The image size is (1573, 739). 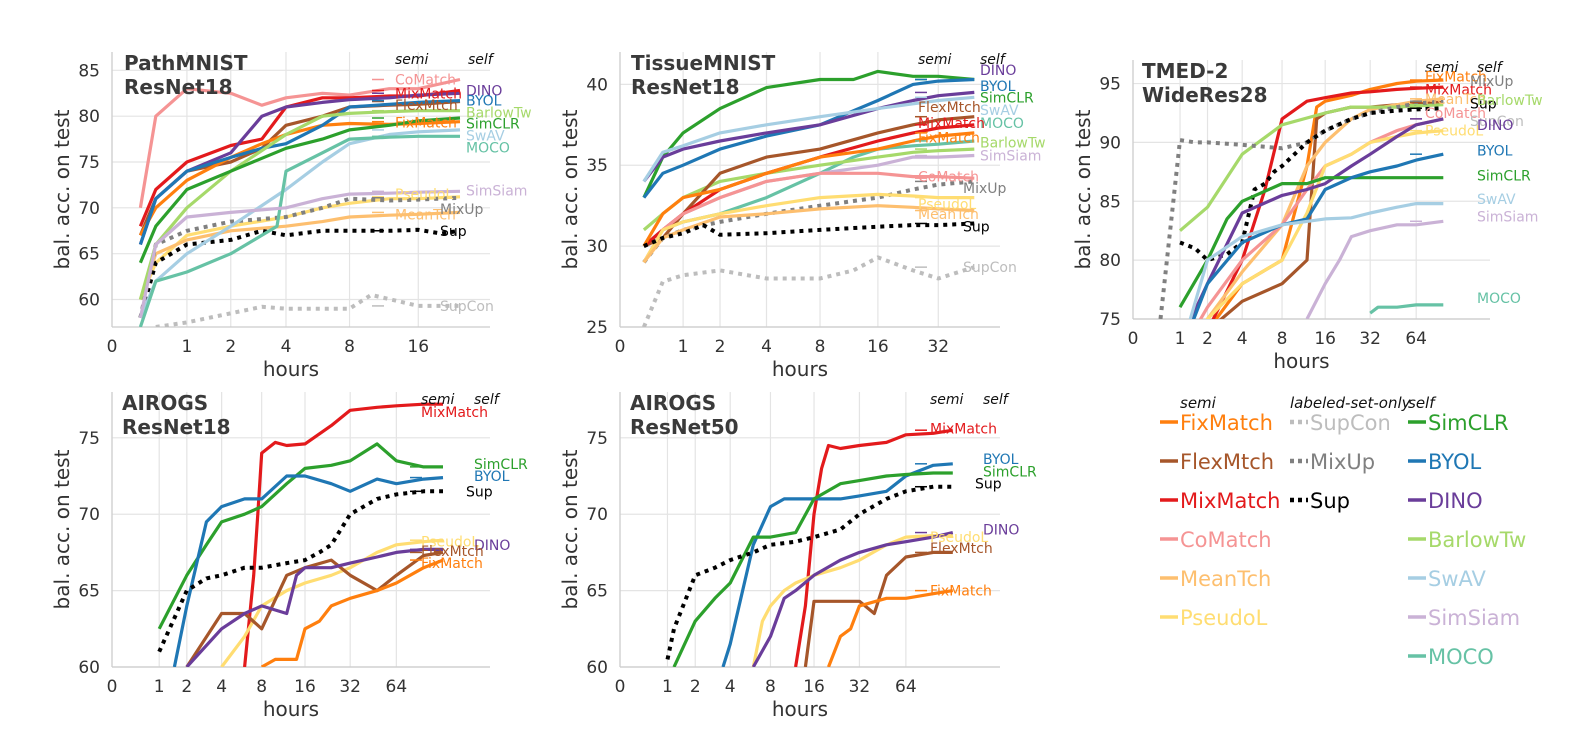 What do you see at coordinates (1507, 218) in the screenshot?
I see `end-label-simsiam: SimSiam` at bounding box center [1507, 218].